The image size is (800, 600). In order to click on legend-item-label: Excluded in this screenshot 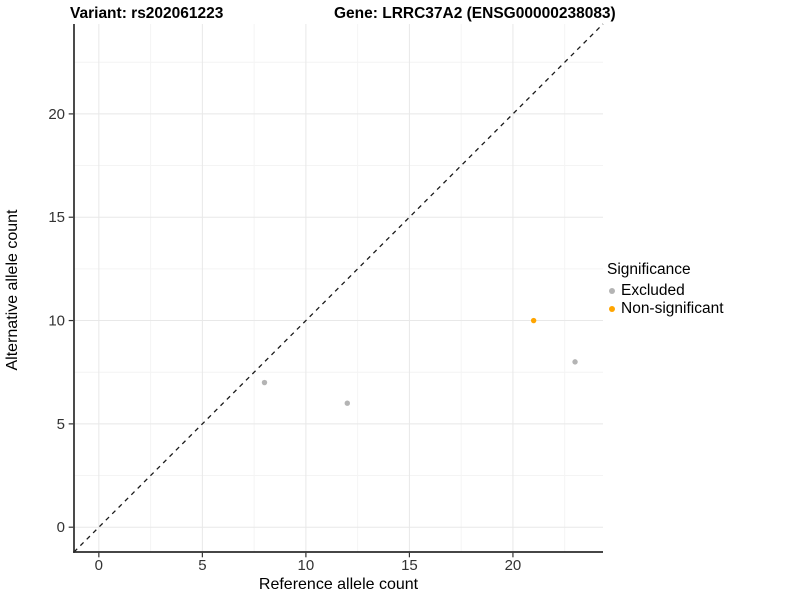, I will do `click(653, 290)`.